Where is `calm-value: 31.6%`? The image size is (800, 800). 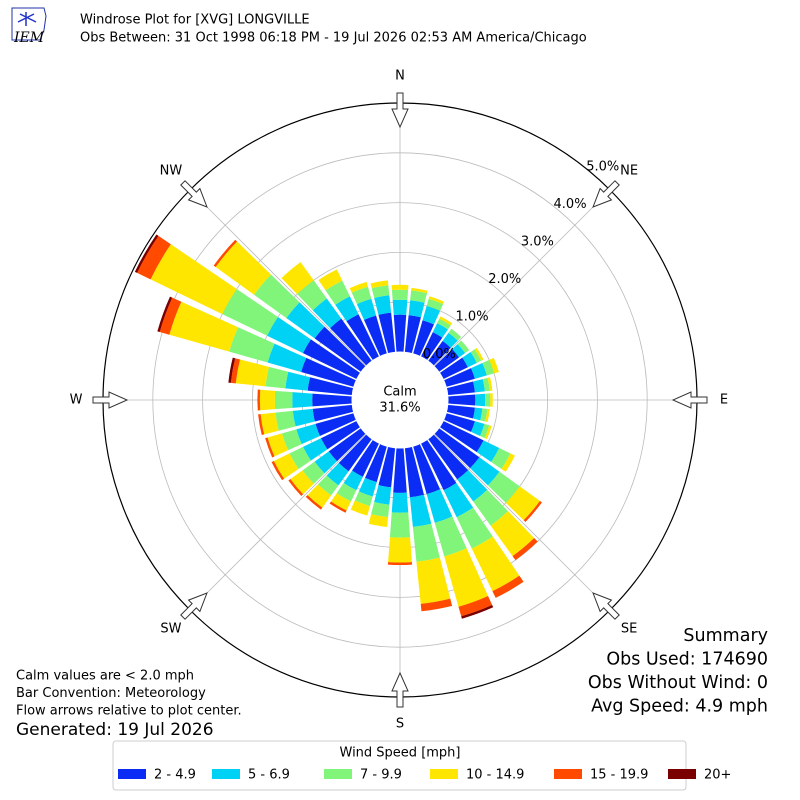 calm-value: 31.6% is located at coordinates (399, 408).